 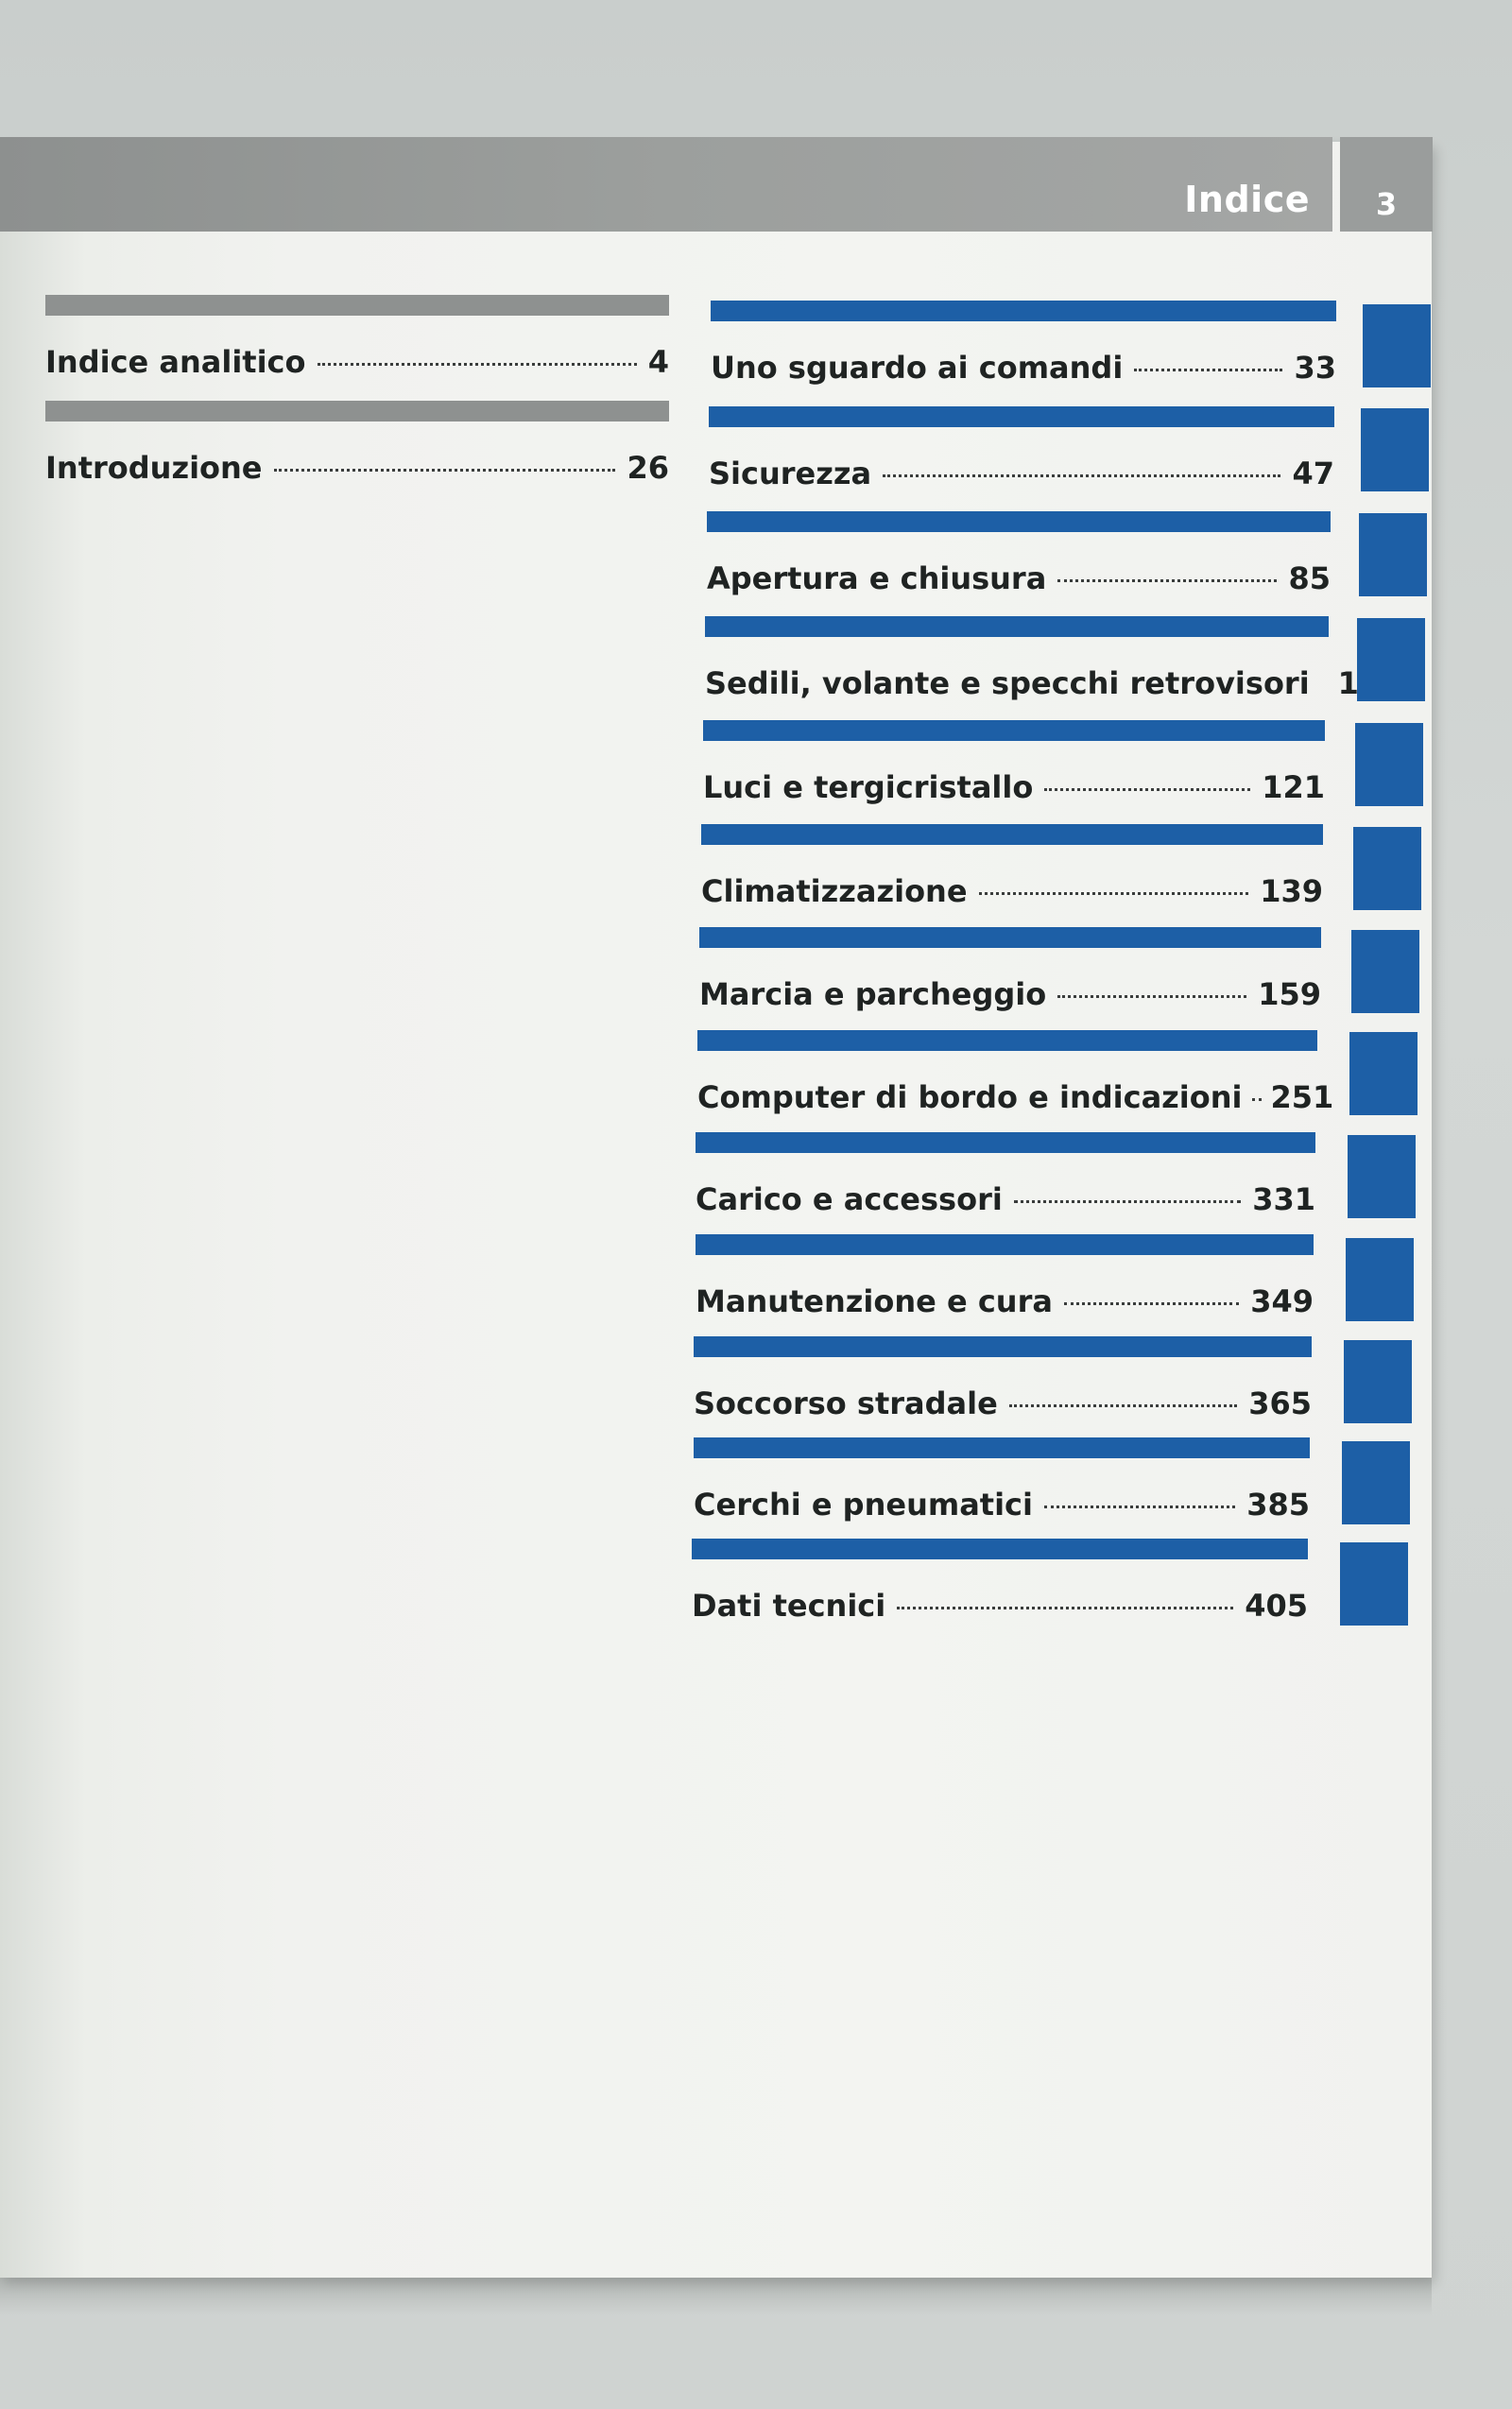 What do you see at coordinates (874, 1301) in the screenshot?
I see `toc-entry-label: Manutenzione e cura` at bounding box center [874, 1301].